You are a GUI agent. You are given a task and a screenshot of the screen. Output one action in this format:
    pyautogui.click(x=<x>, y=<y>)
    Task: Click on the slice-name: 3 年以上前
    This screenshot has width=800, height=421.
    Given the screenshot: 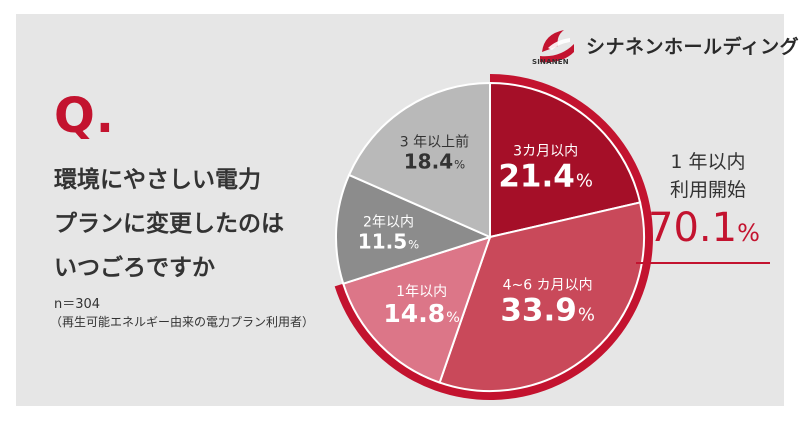 What is the action you would take?
    pyautogui.click(x=434, y=142)
    